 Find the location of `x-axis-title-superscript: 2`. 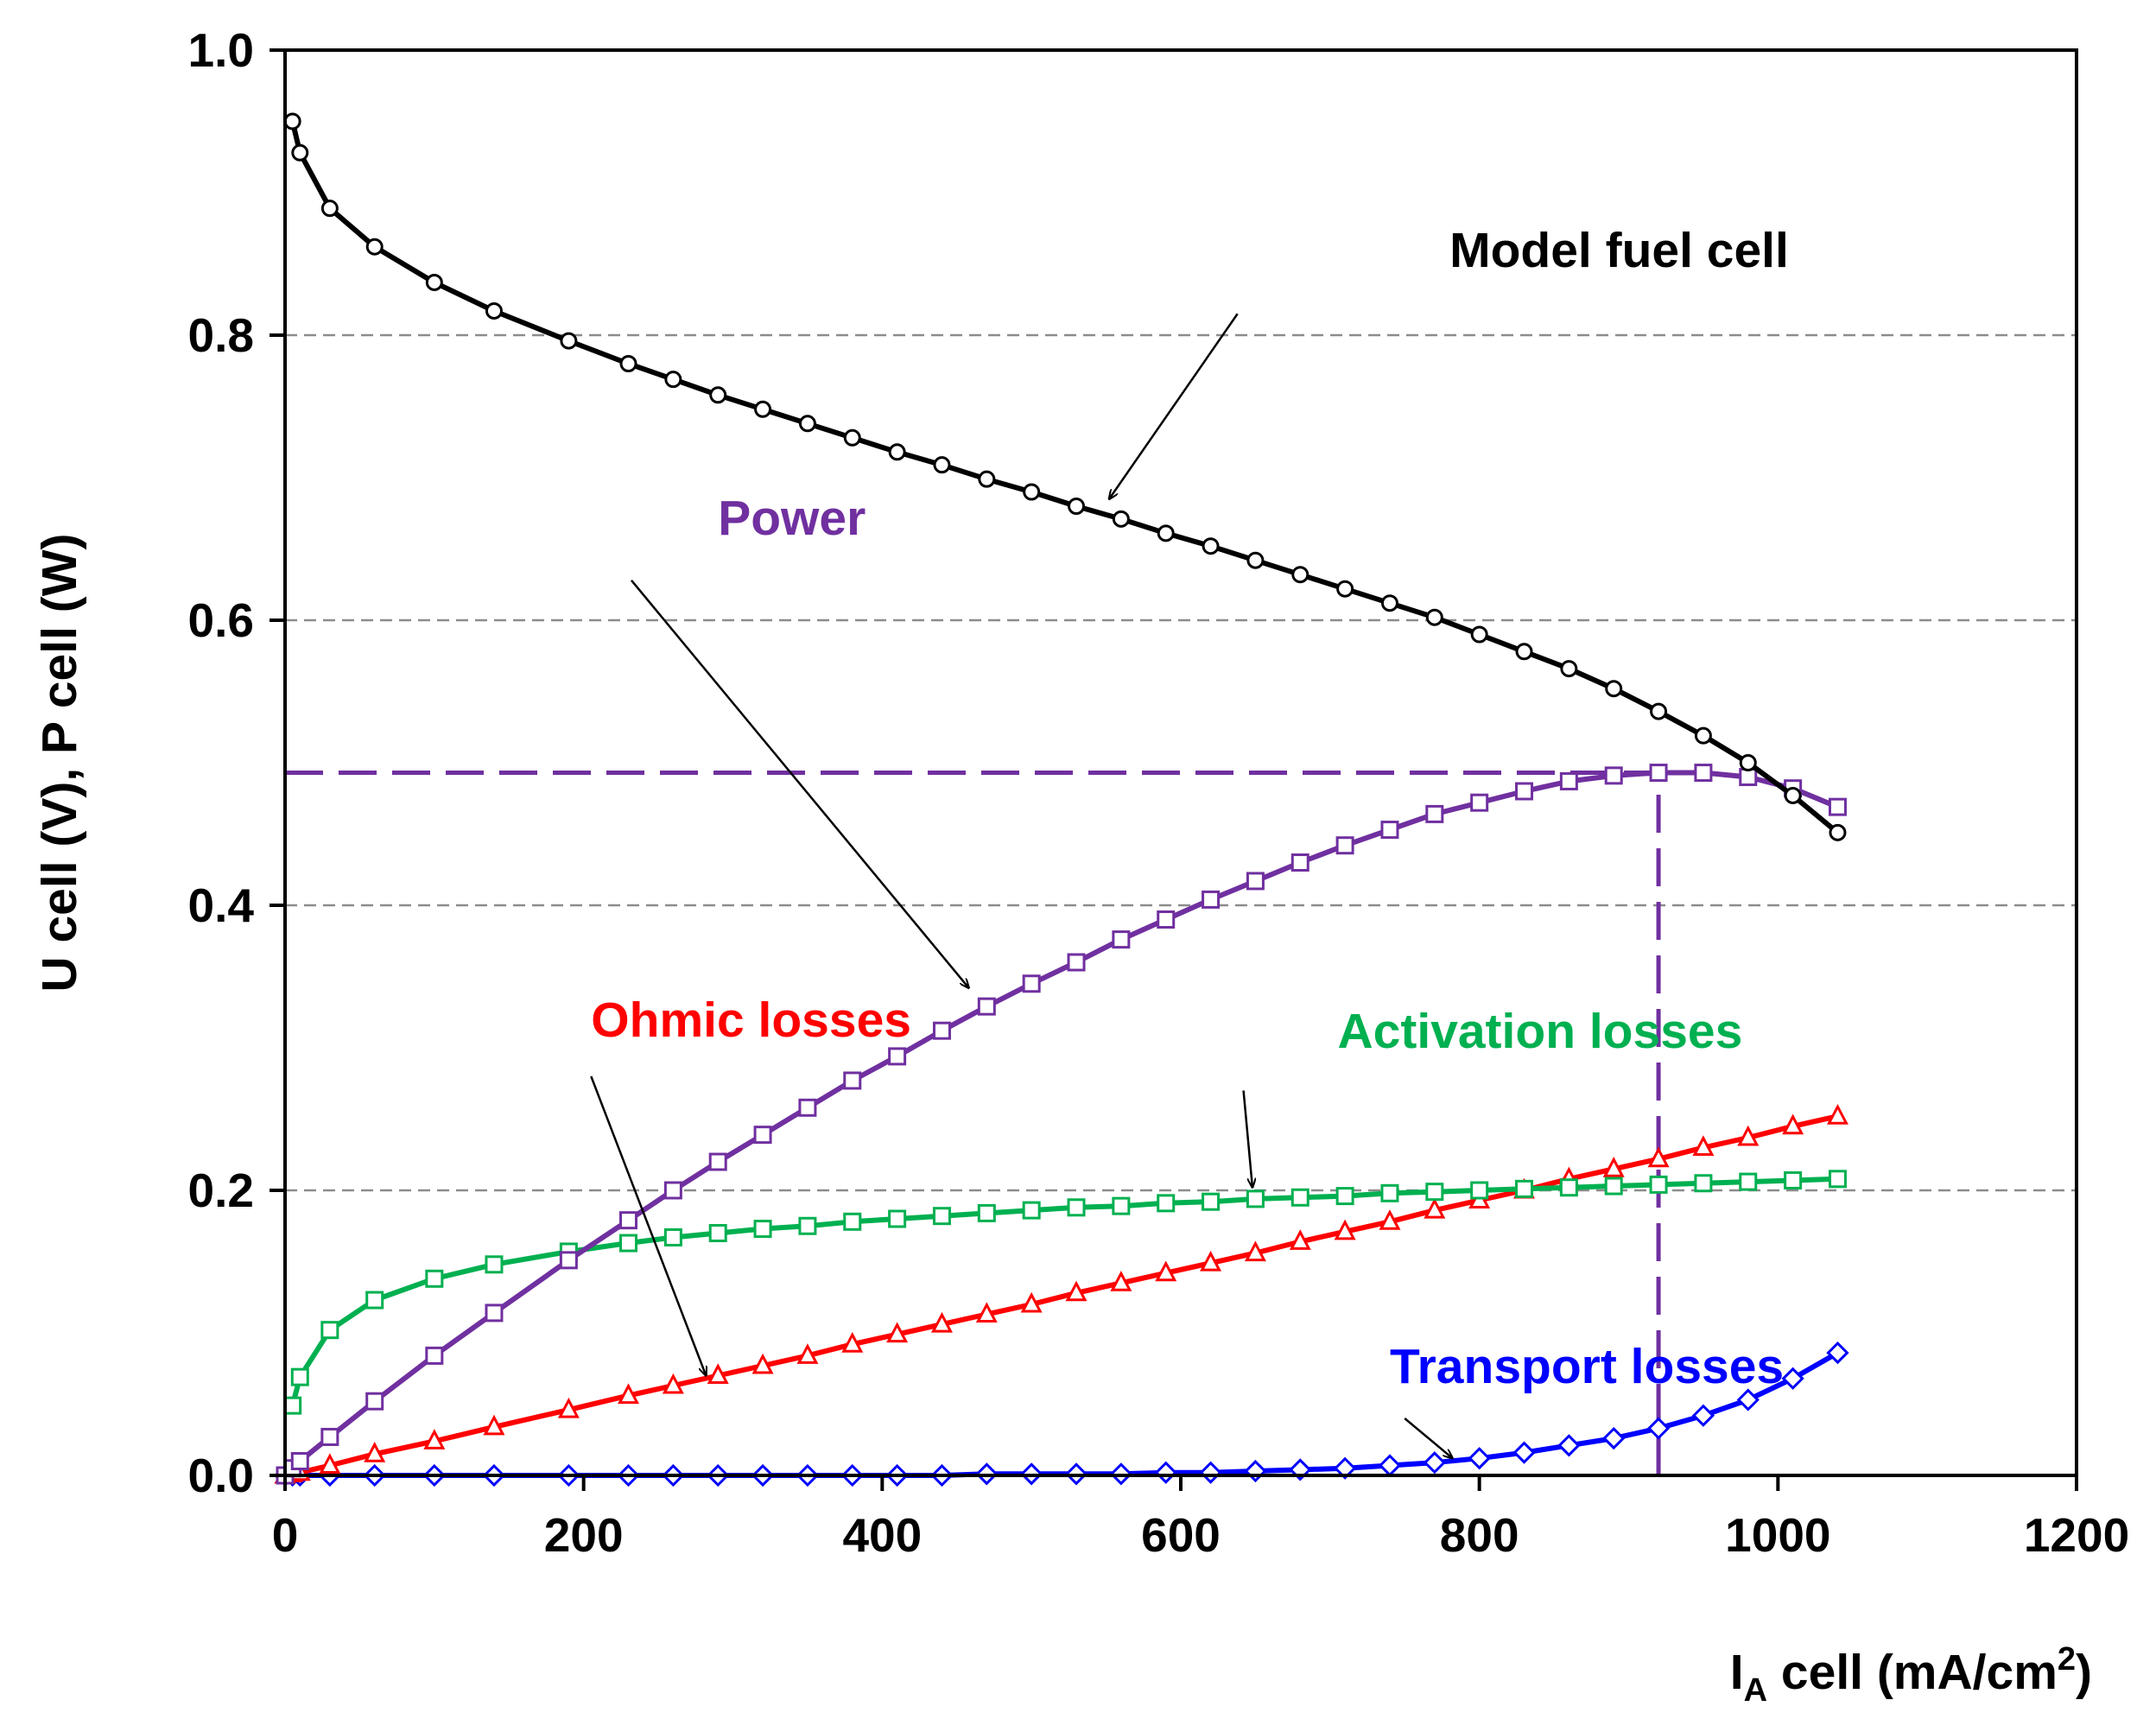

x-axis-title-superscript: 2 is located at coordinates (2067, 1659).